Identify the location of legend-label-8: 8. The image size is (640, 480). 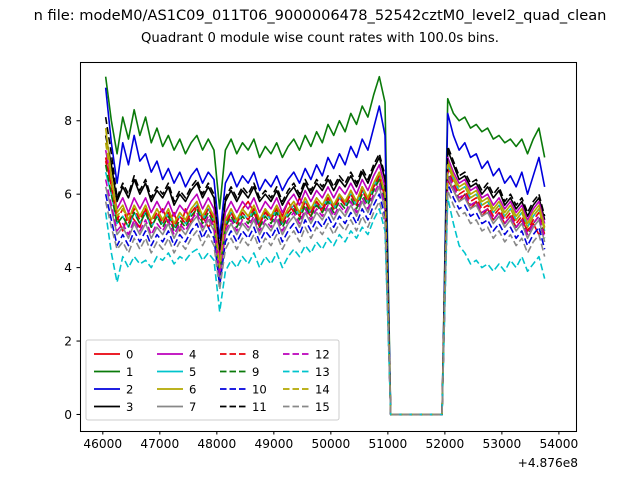
(255, 354).